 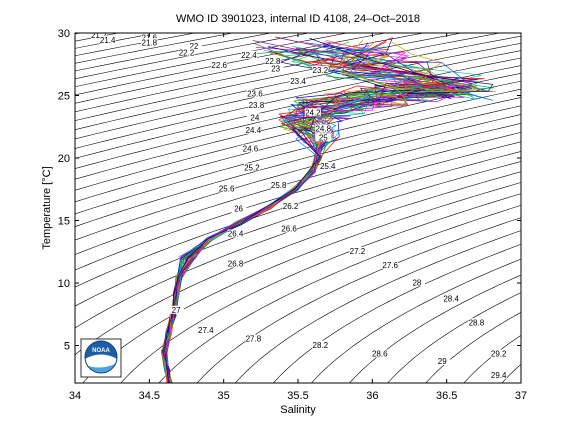 What do you see at coordinates (67, 347) in the screenshot?
I see `y-tick-label: 5` at bounding box center [67, 347].